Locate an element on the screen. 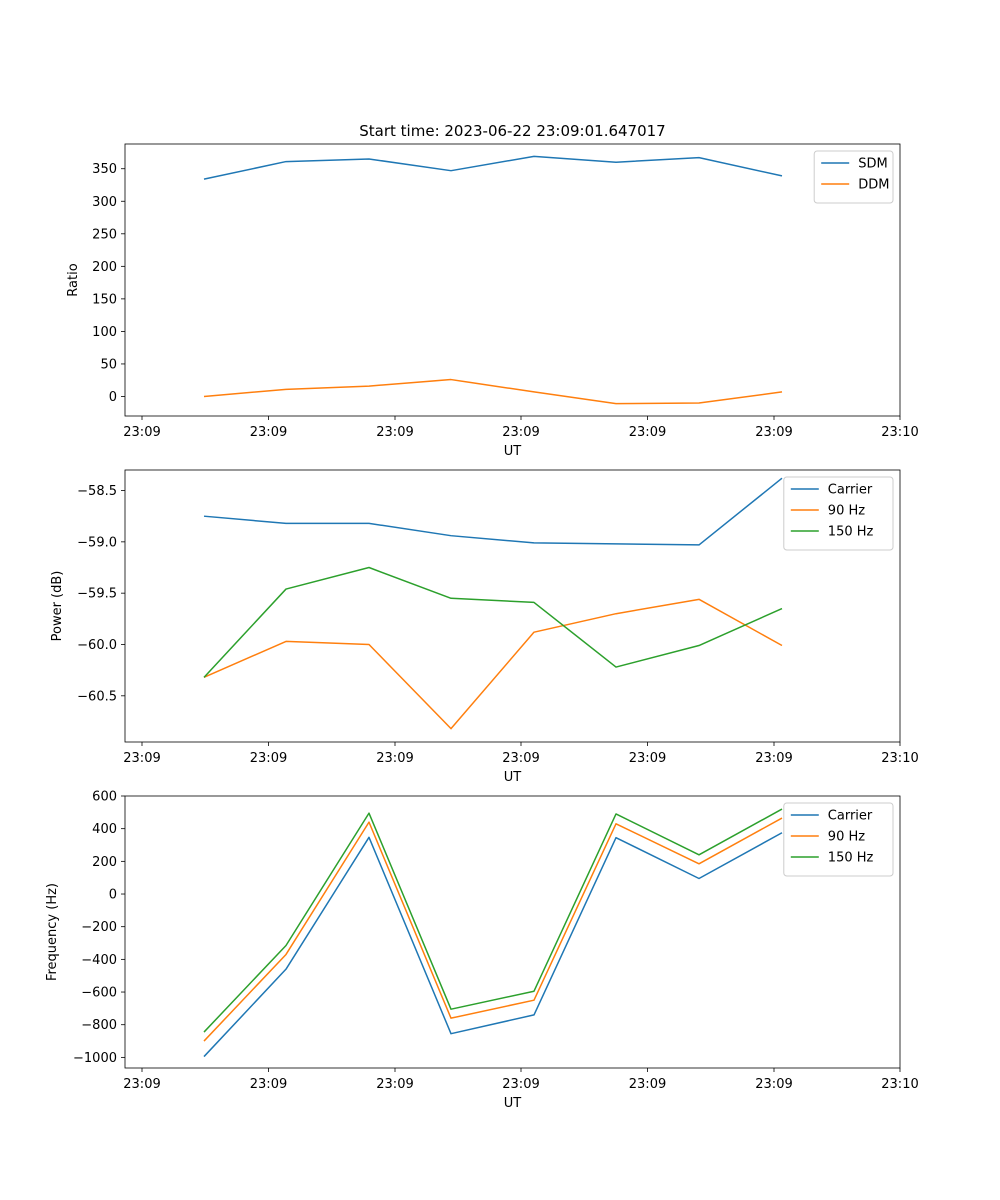 Image resolution: width=1000 pixels, height=1200 pixels. y-tick-label: 300 is located at coordinates (104, 202).